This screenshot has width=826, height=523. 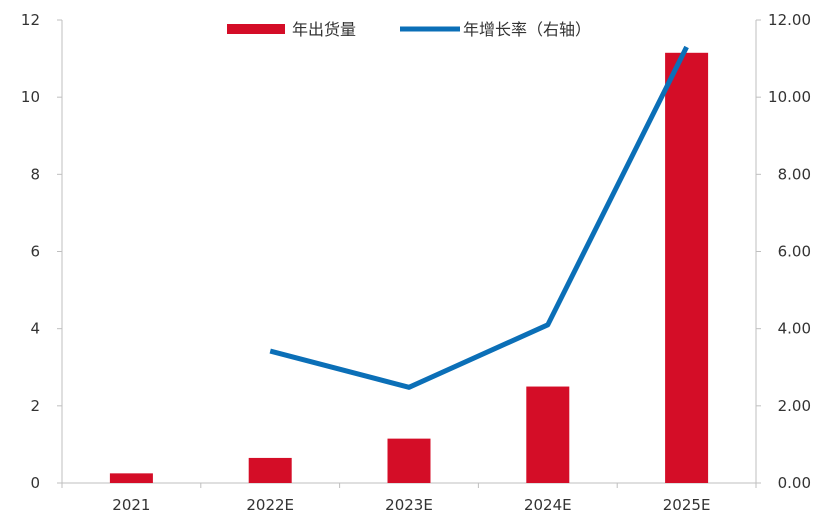 I want to click on right-tick-label: 6.00, so click(x=794, y=252).